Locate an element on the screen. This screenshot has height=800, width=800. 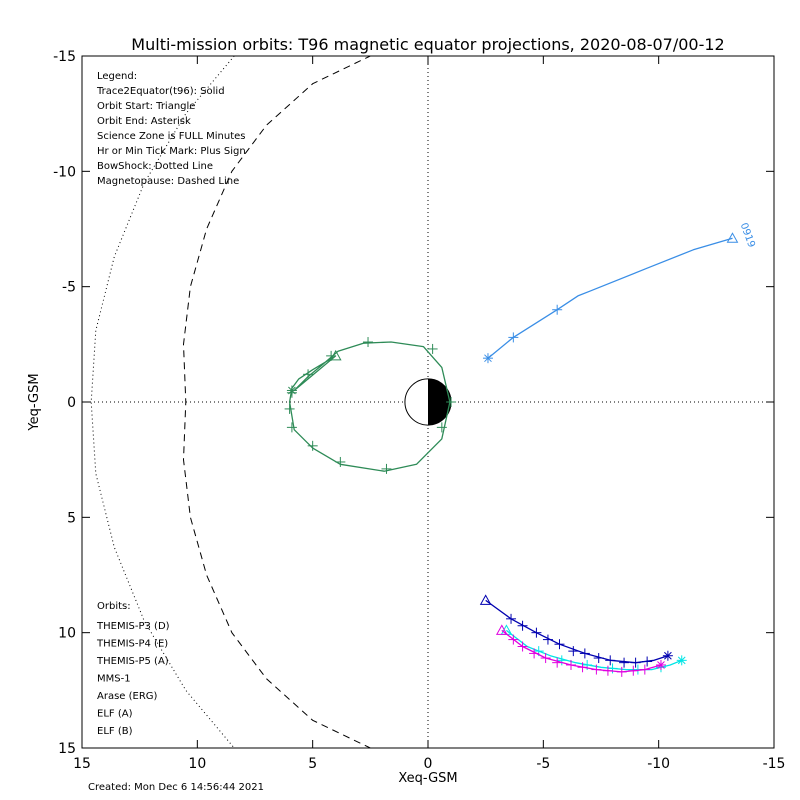
earth-icon is located at coordinates (428, 402).